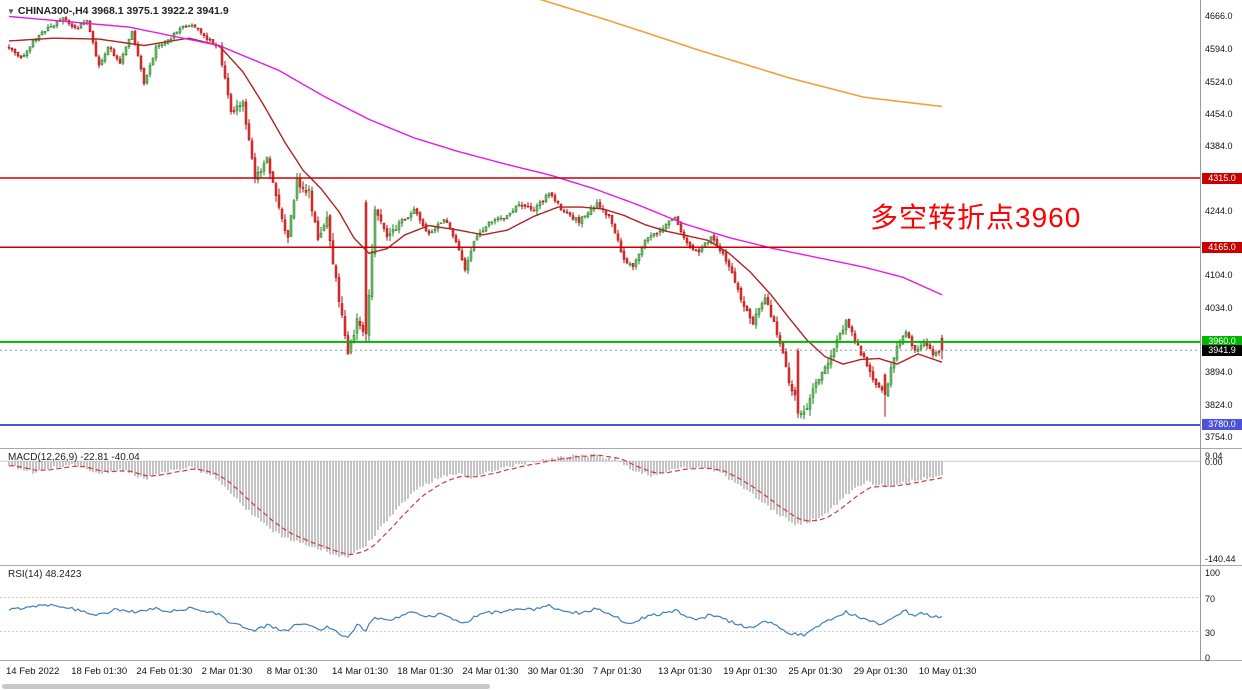  Describe the element at coordinates (1214, 456) in the screenshot. I see `macd-axis-label: 9.04` at that location.